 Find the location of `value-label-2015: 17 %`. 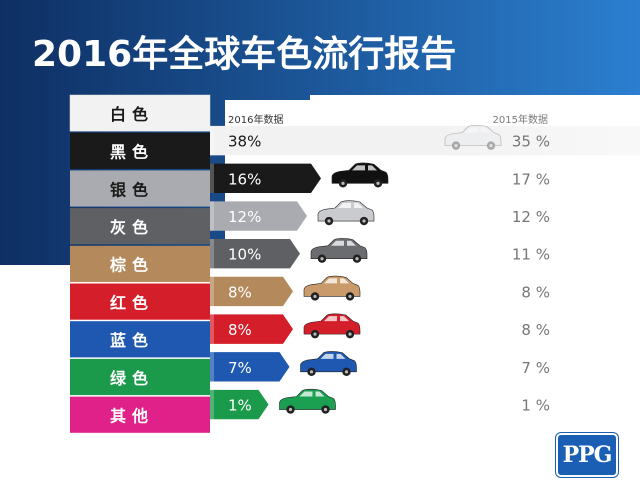

value-label-2015: 17 % is located at coordinates (531, 179).